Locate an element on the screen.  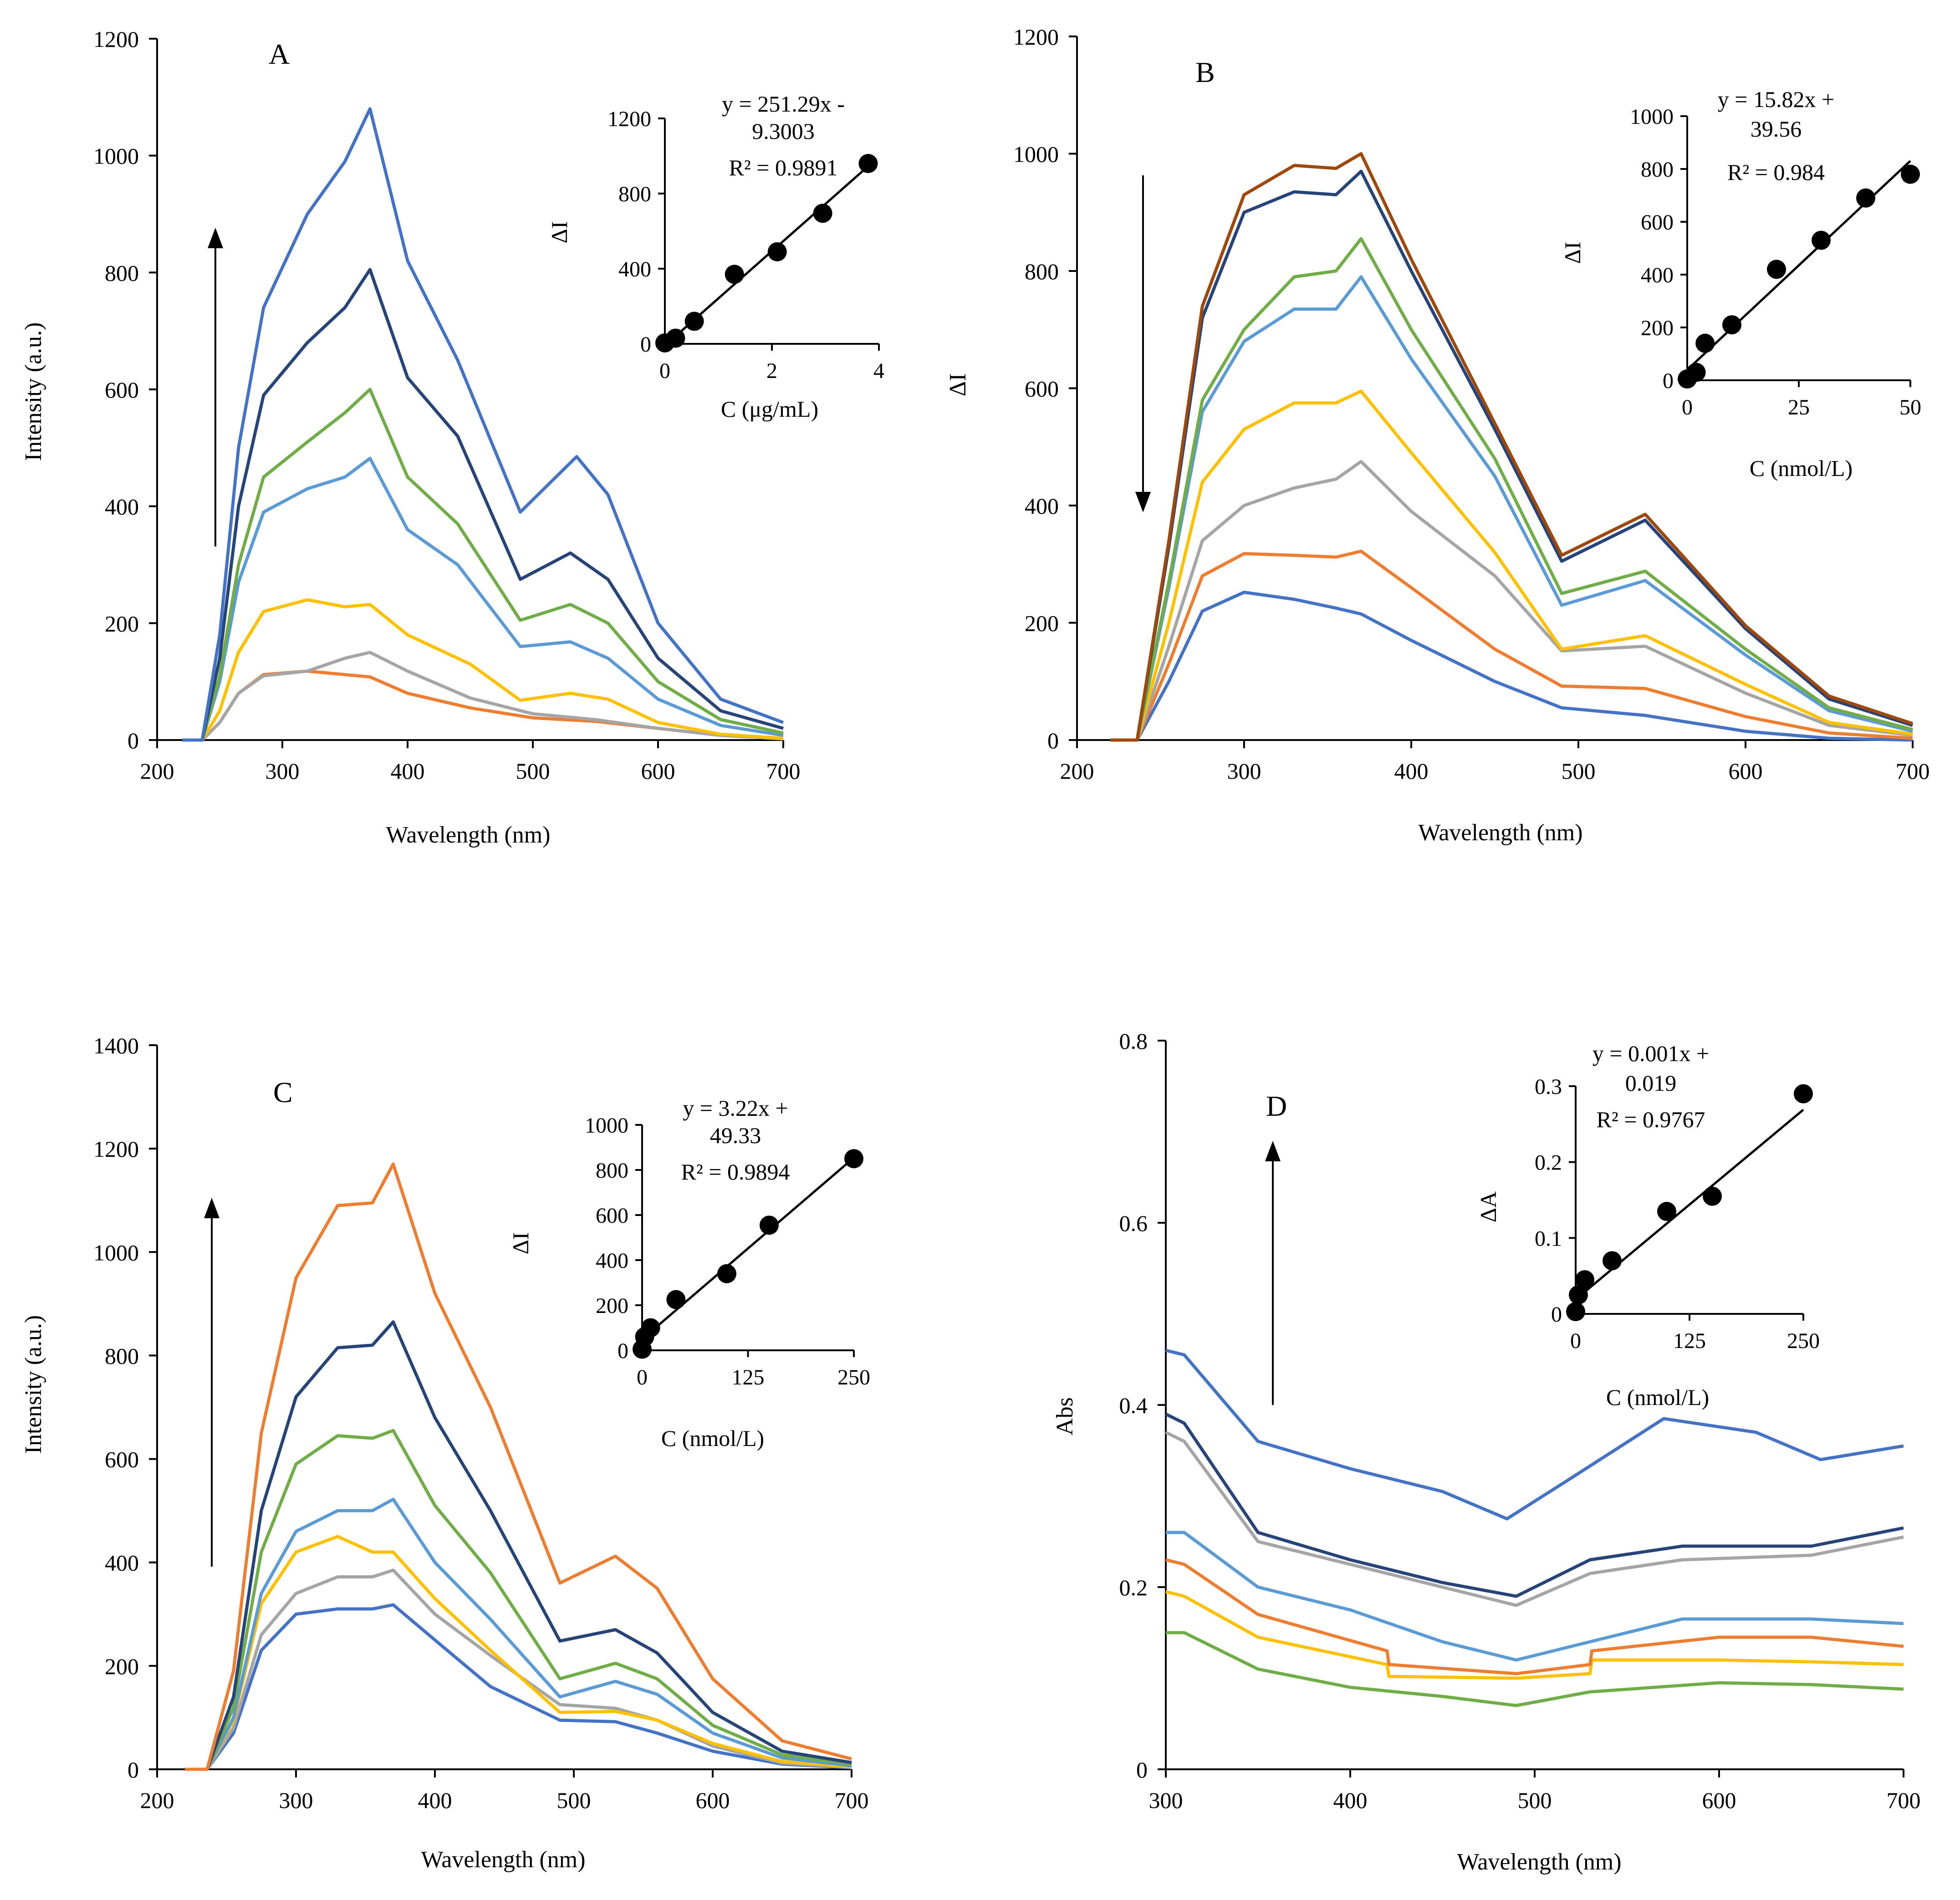
panel-a-xtick-label: 300 is located at coordinates (283, 771).